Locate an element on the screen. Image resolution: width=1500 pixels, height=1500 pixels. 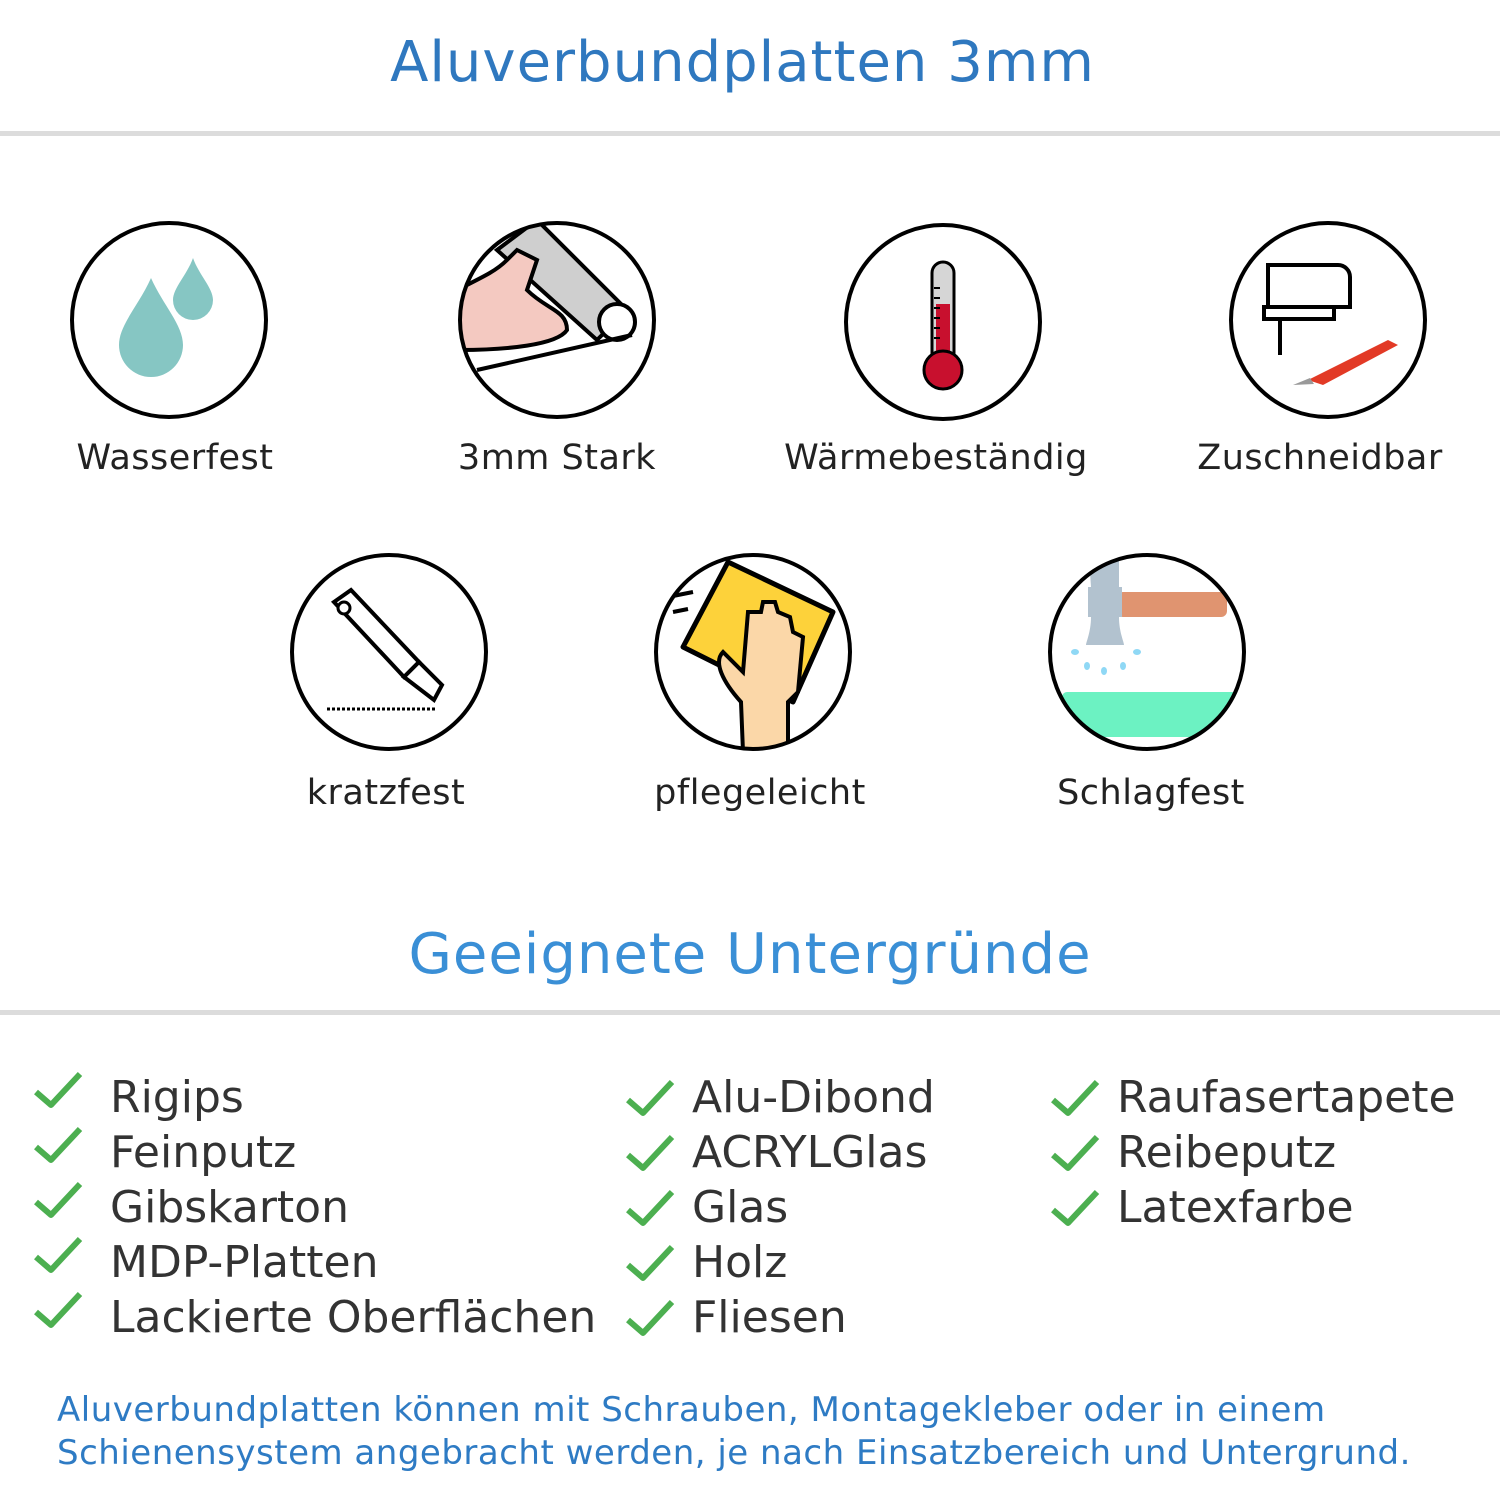
section-title: Geeignete Untergründe is located at coordinates (750, 954).